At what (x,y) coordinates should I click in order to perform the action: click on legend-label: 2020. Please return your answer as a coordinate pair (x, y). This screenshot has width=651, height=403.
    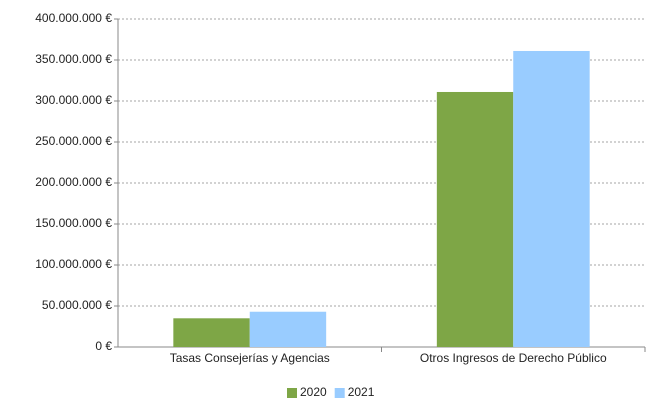
    Looking at the image, I should click on (313, 392).